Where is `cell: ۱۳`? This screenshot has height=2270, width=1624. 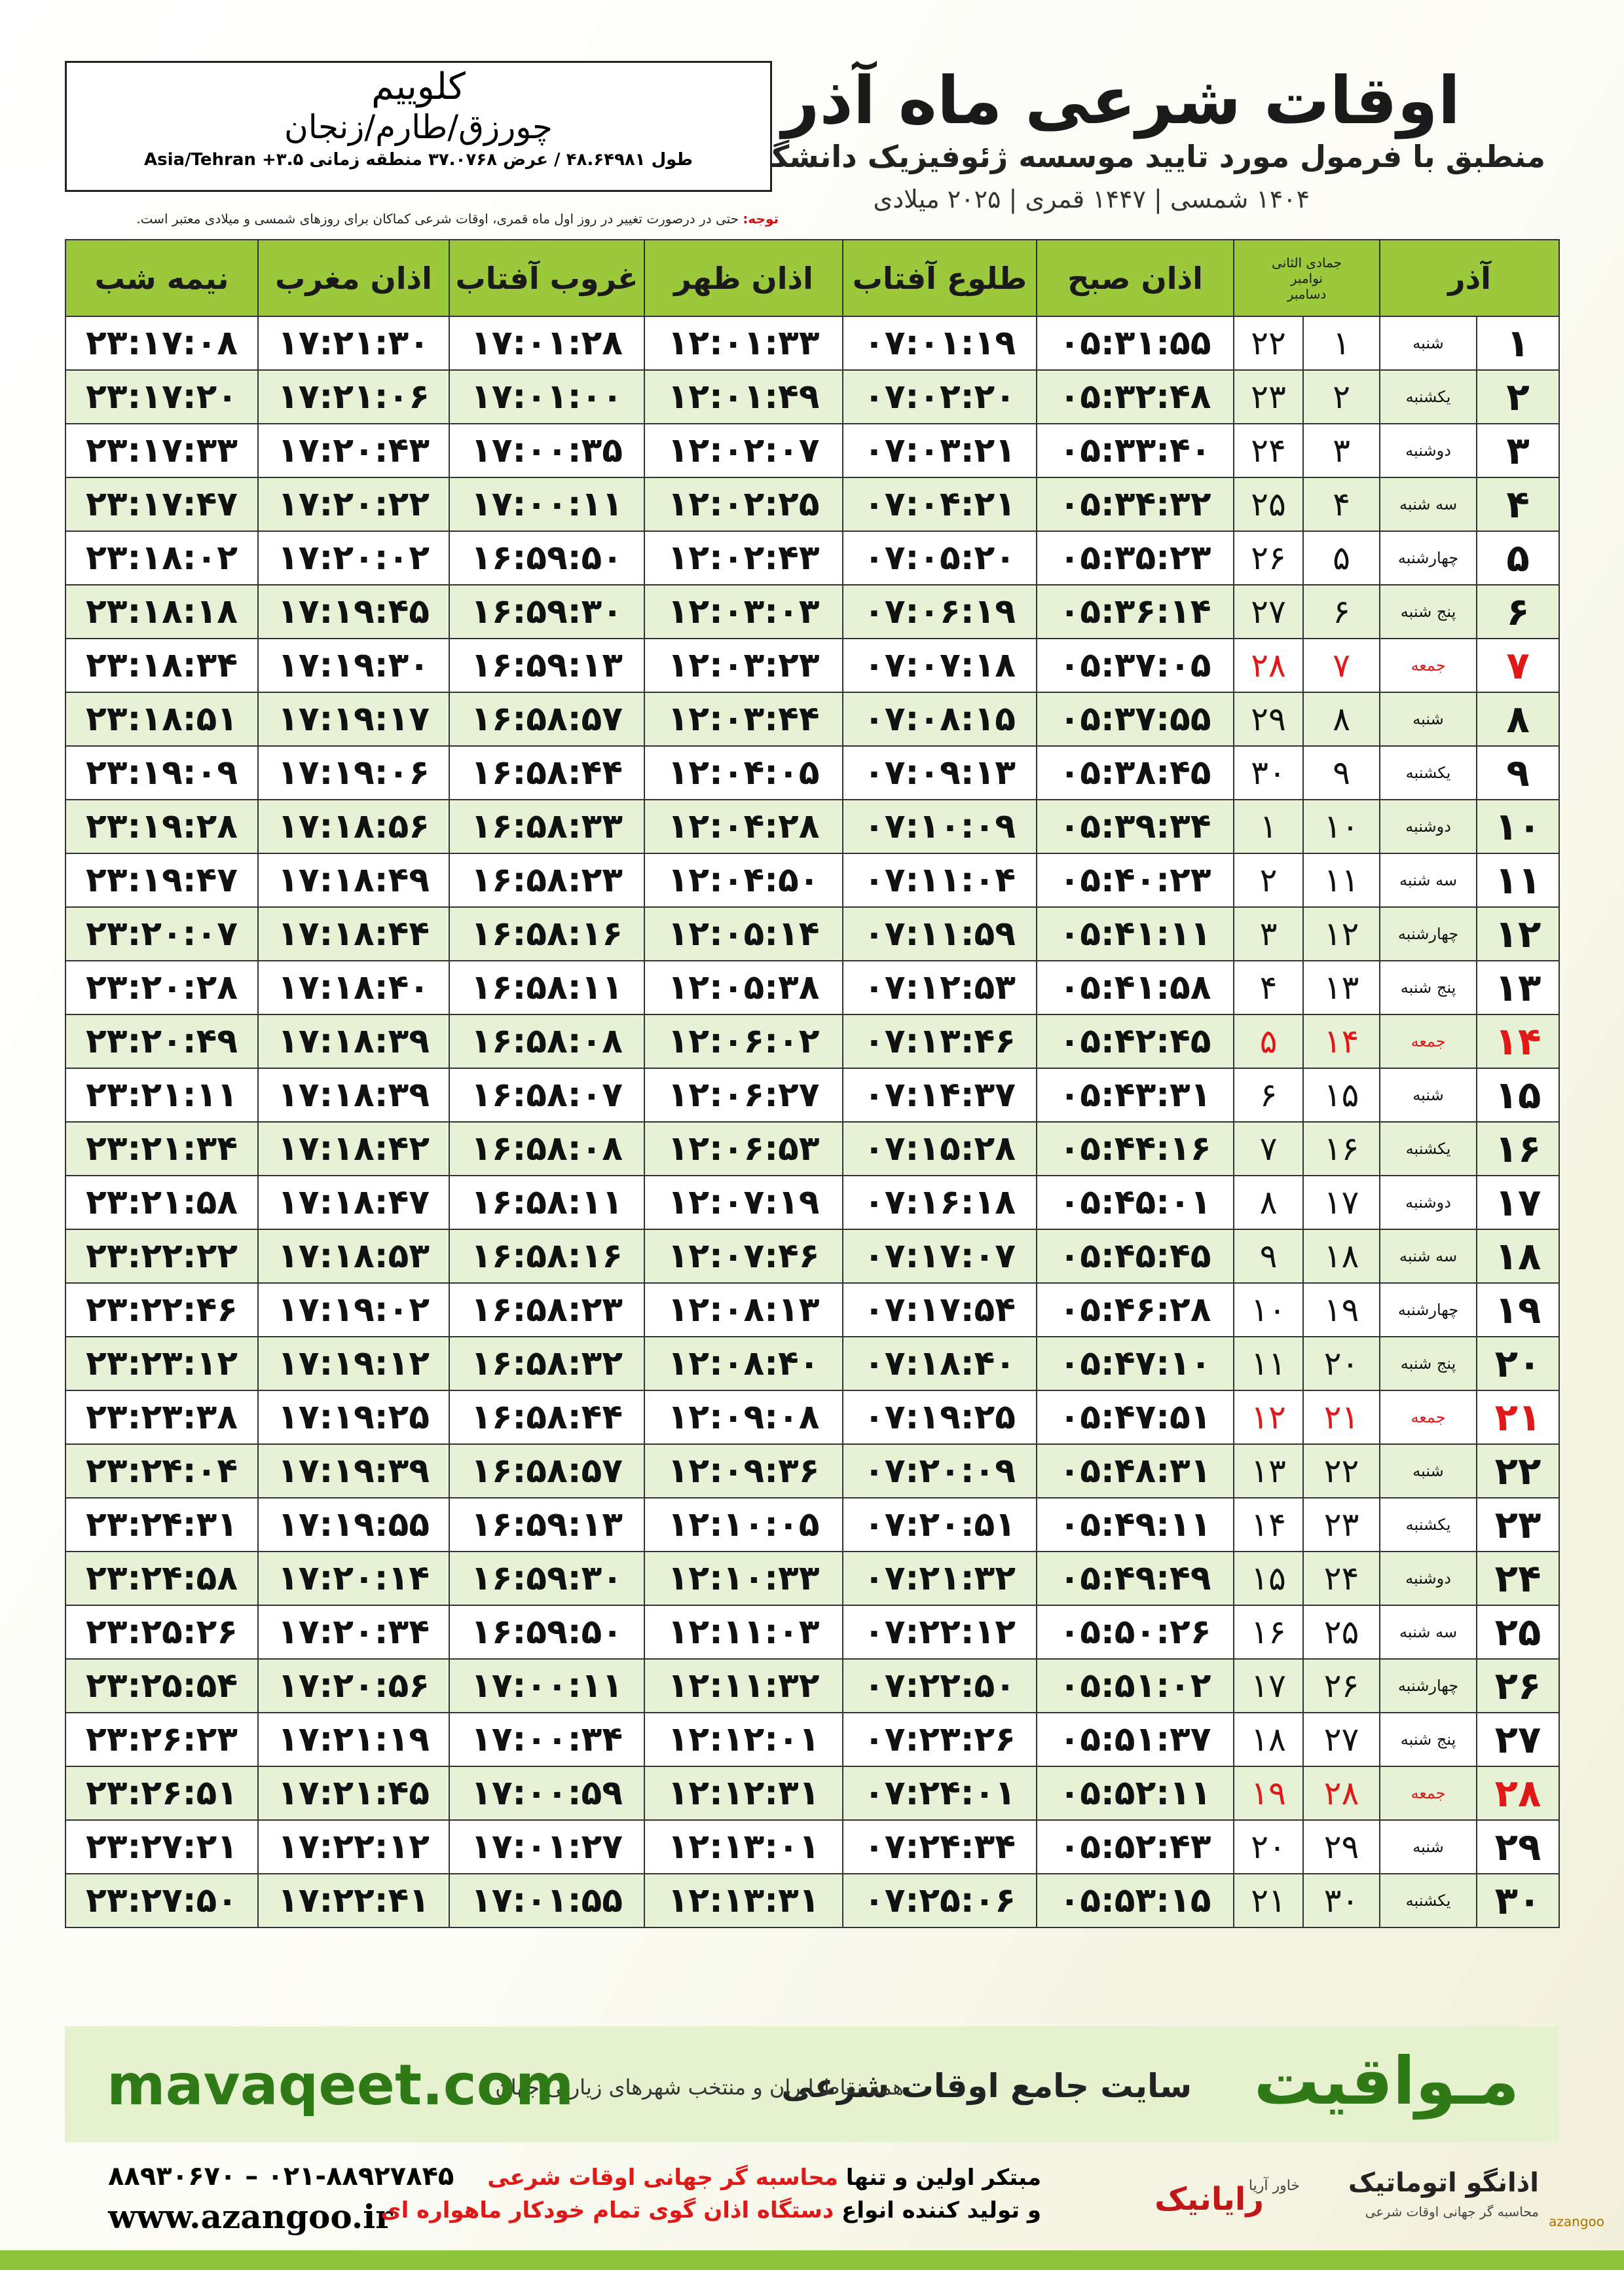 cell: ۱۳ is located at coordinates (1341, 987).